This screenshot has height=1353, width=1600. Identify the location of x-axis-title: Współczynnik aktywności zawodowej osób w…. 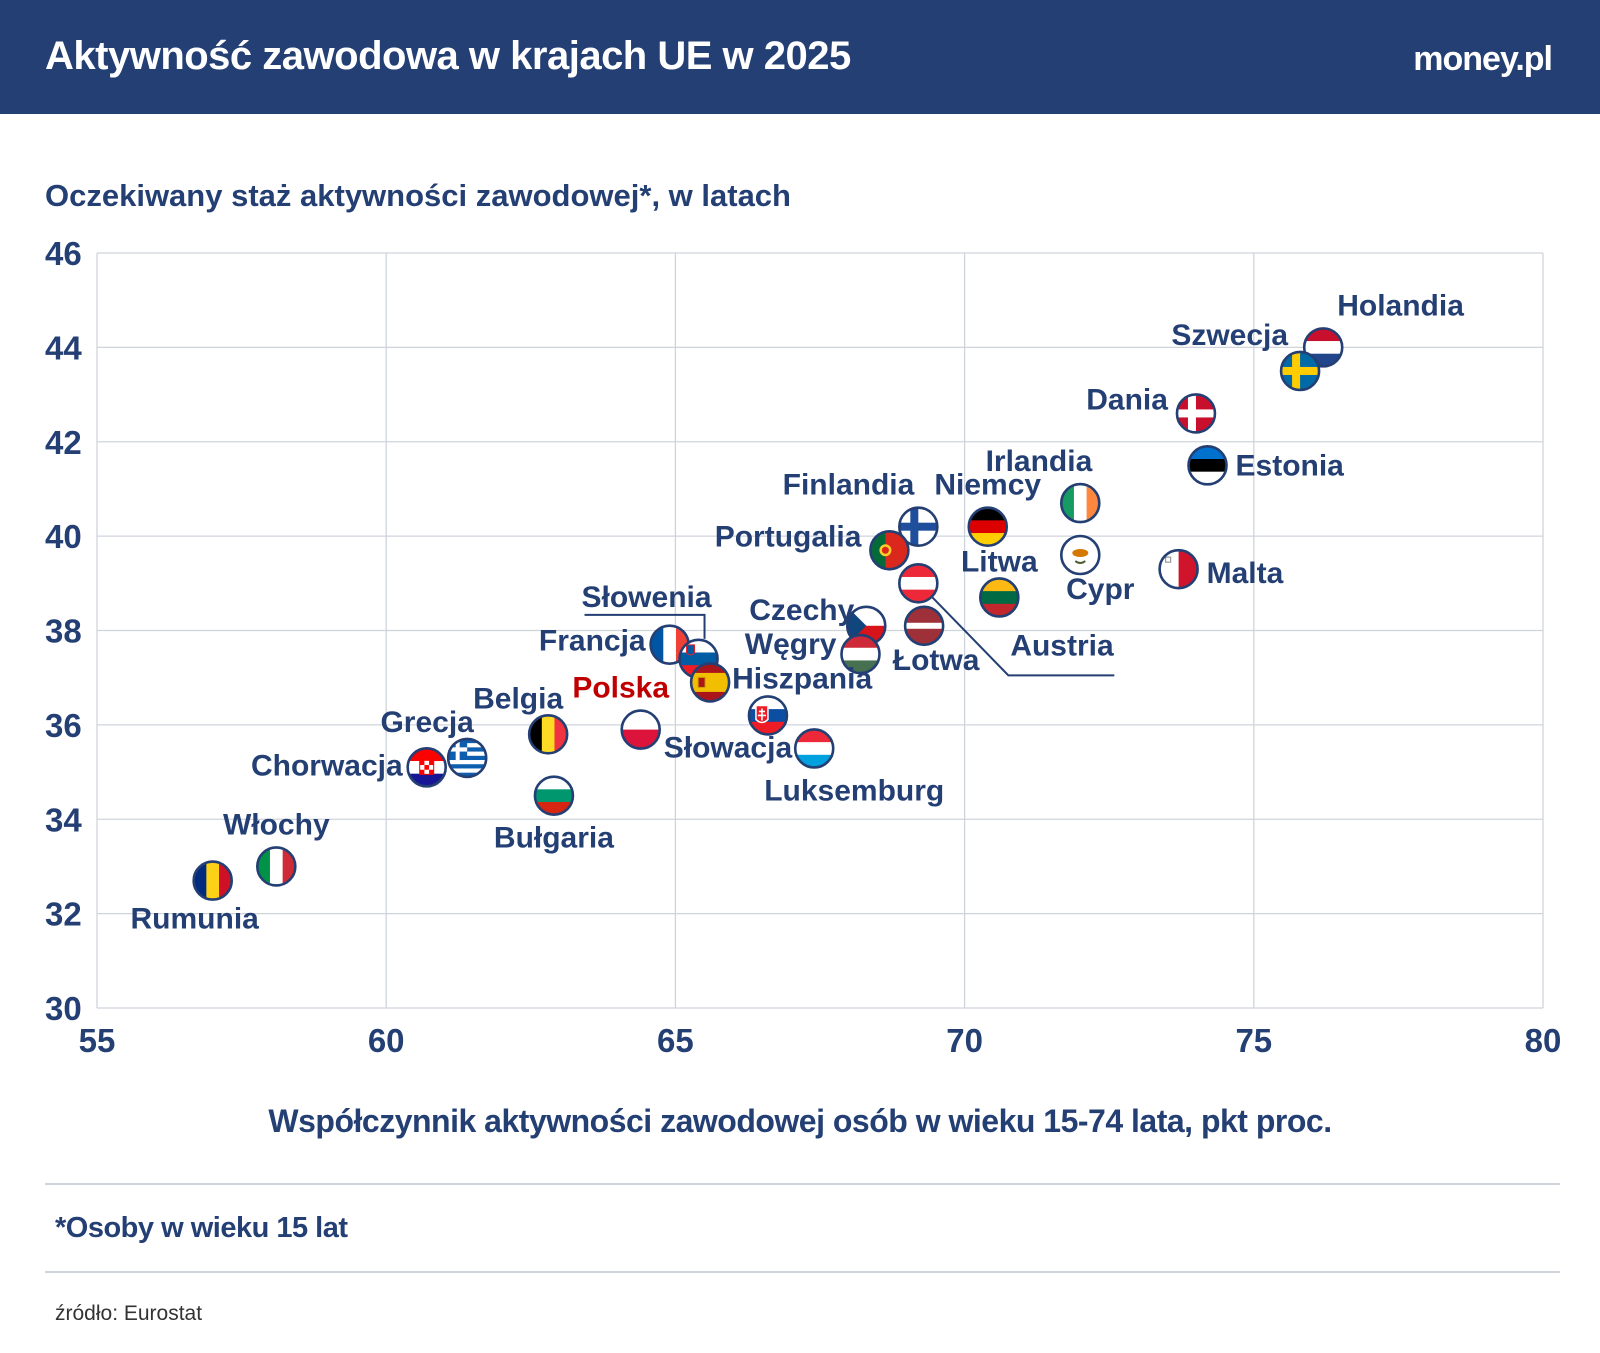
(800, 1121).